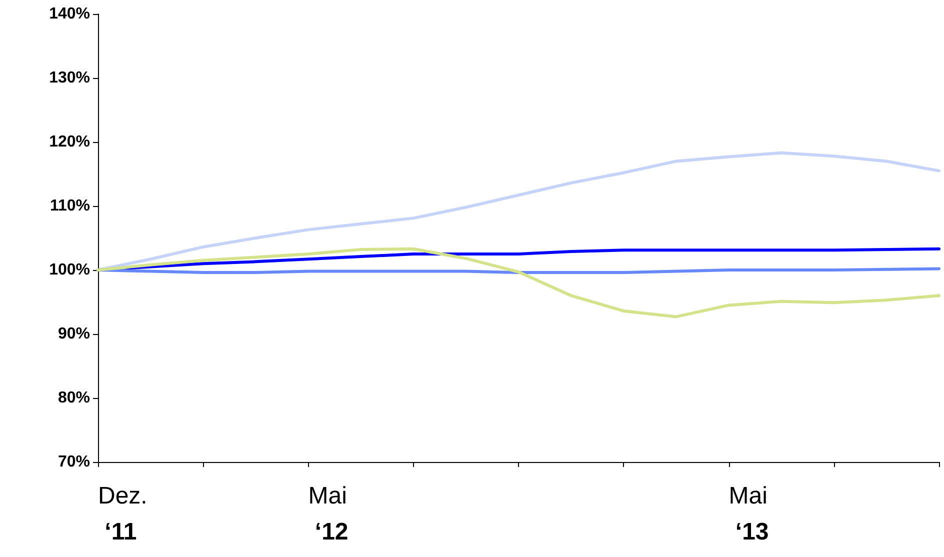 This screenshot has width=944, height=557. Describe the element at coordinates (74, 462) in the screenshot. I see `y-tick-label: 70%` at that location.